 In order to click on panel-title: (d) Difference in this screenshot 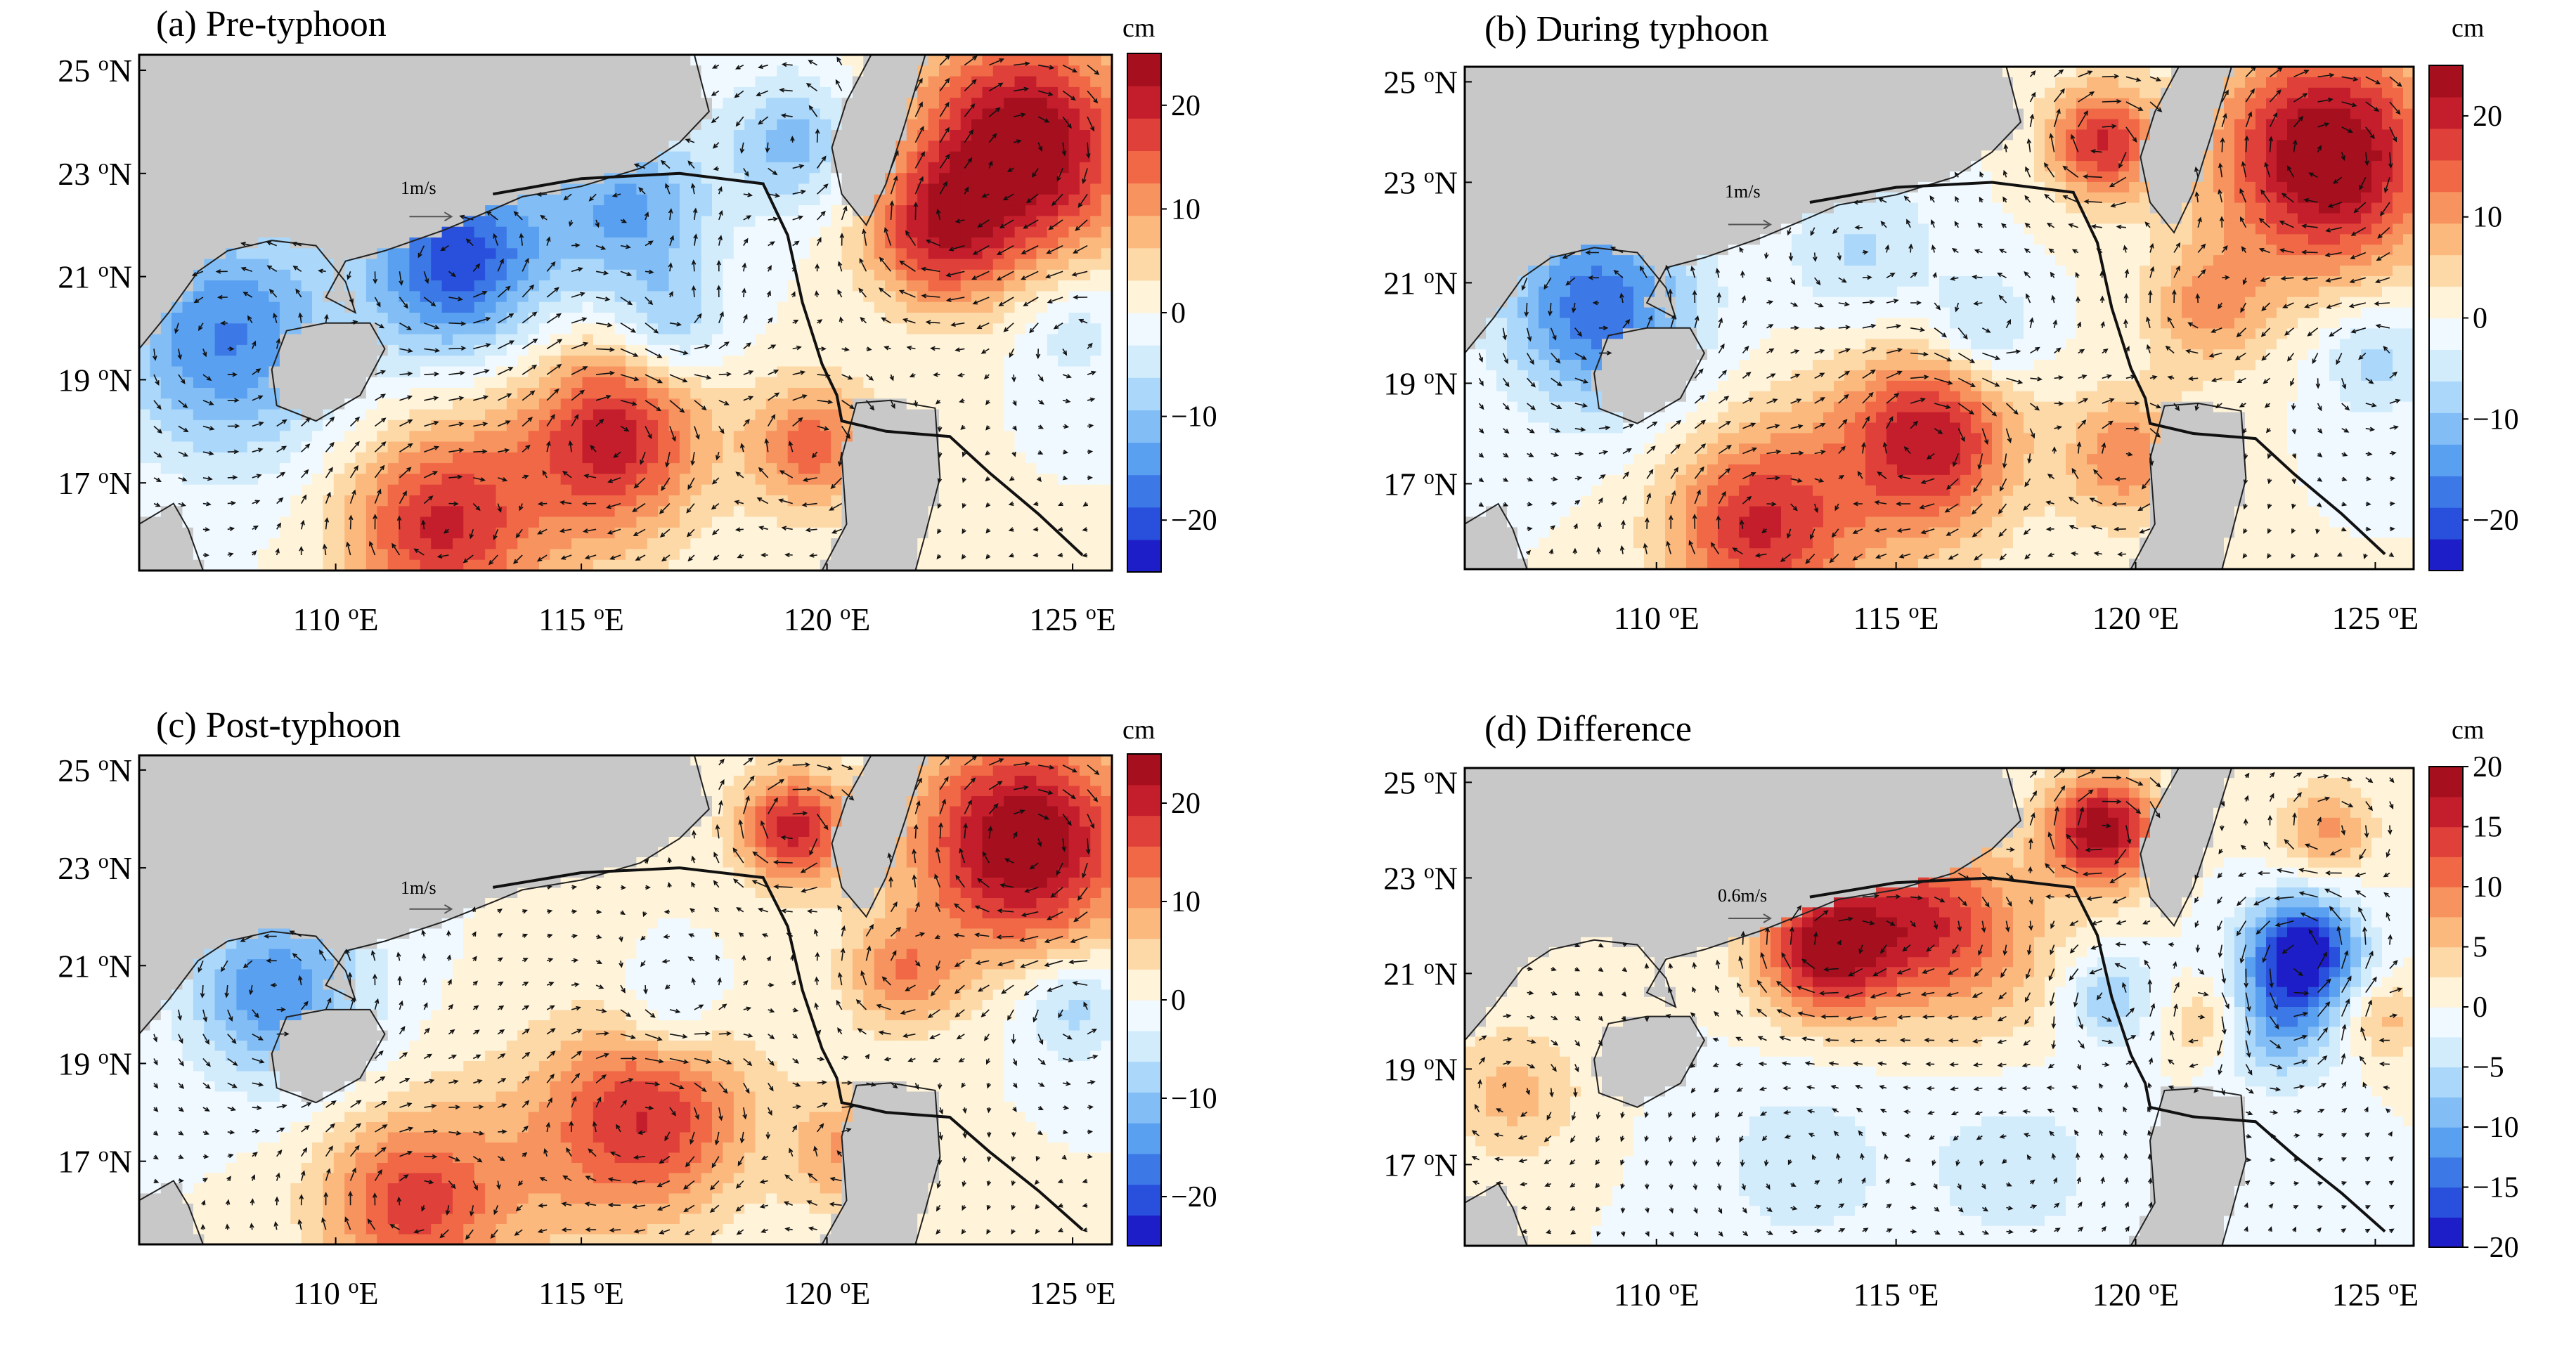, I will do `click(1588, 729)`.